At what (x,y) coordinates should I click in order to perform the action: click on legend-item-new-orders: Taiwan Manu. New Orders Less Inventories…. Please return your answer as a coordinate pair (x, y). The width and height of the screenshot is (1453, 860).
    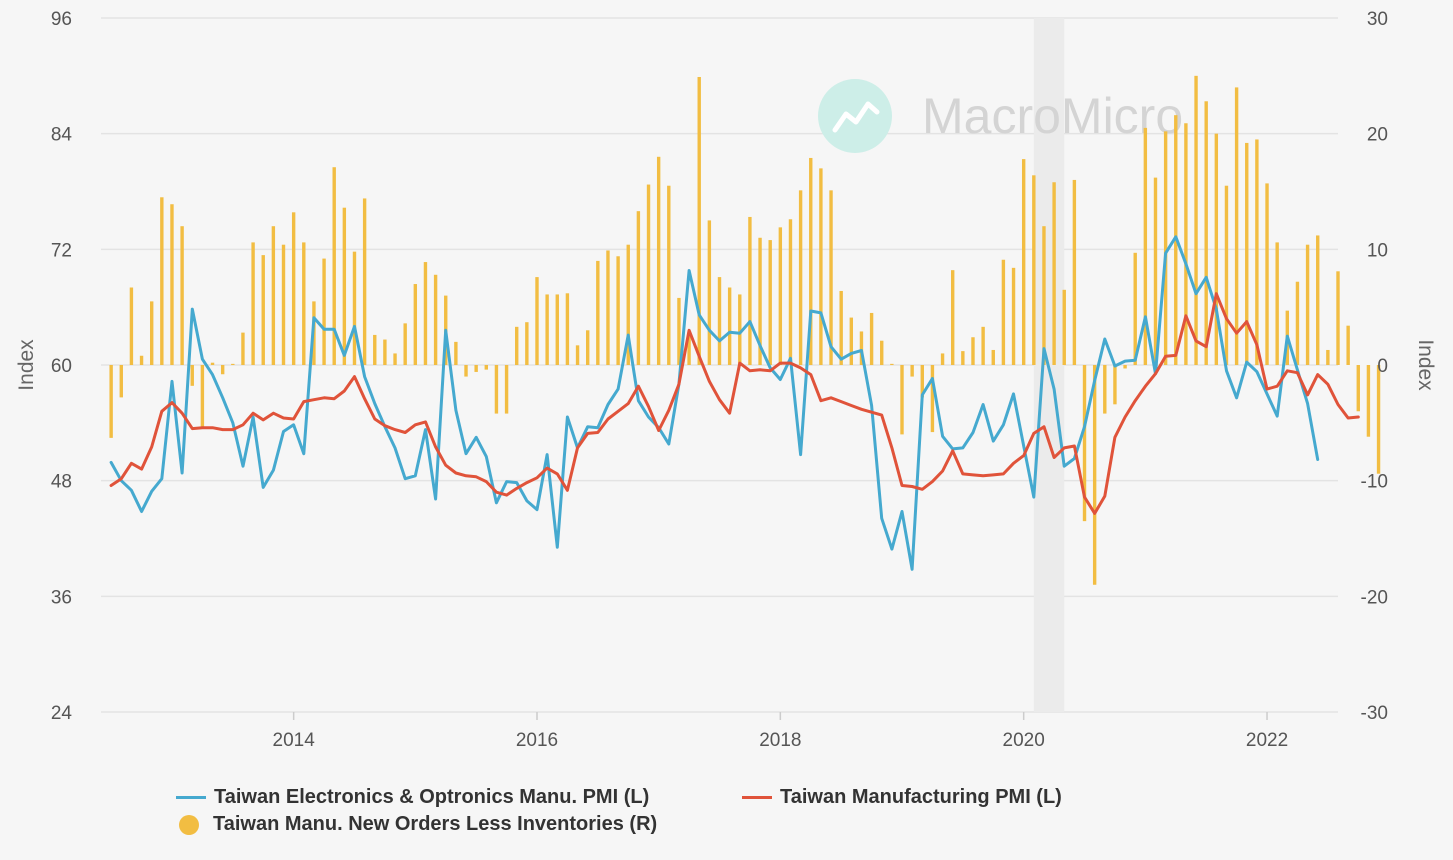
    Looking at the image, I should click on (416, 824).